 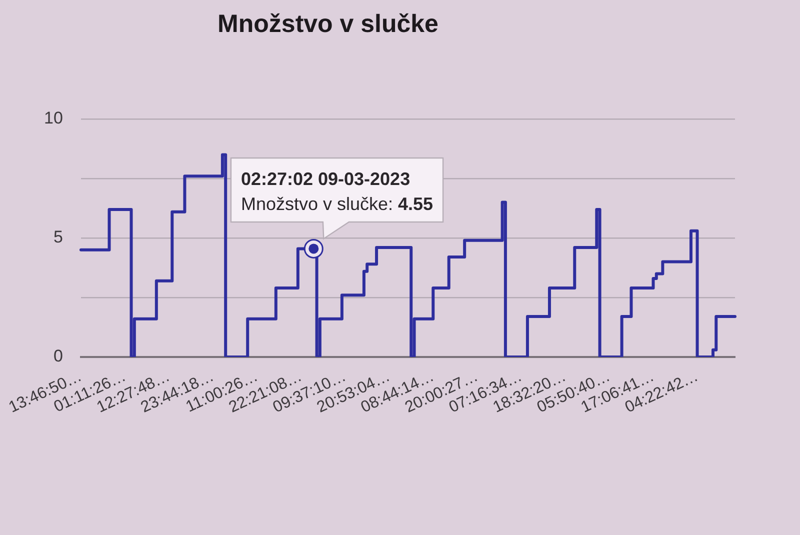 I want to click on y-tick-label: 0, so click(x=58, y=356).